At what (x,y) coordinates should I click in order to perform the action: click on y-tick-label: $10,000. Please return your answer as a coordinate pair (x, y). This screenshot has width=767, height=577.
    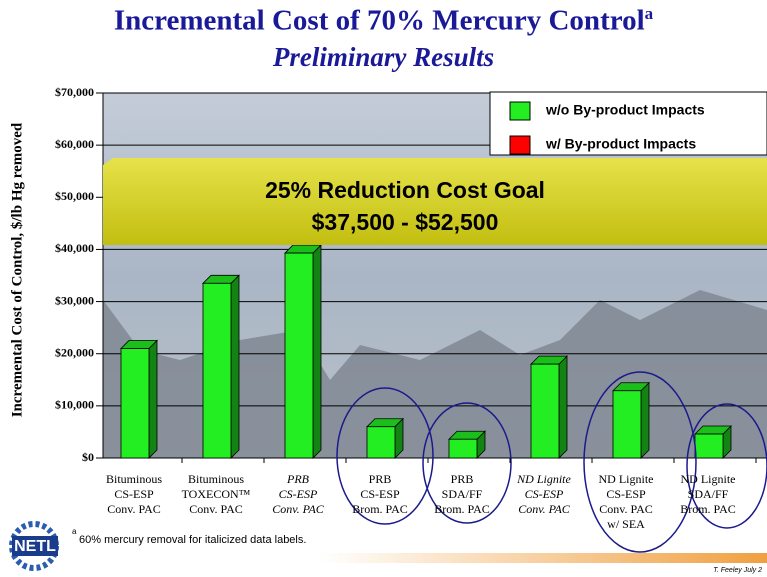
    Looking at the image, I should click on (74, 405).